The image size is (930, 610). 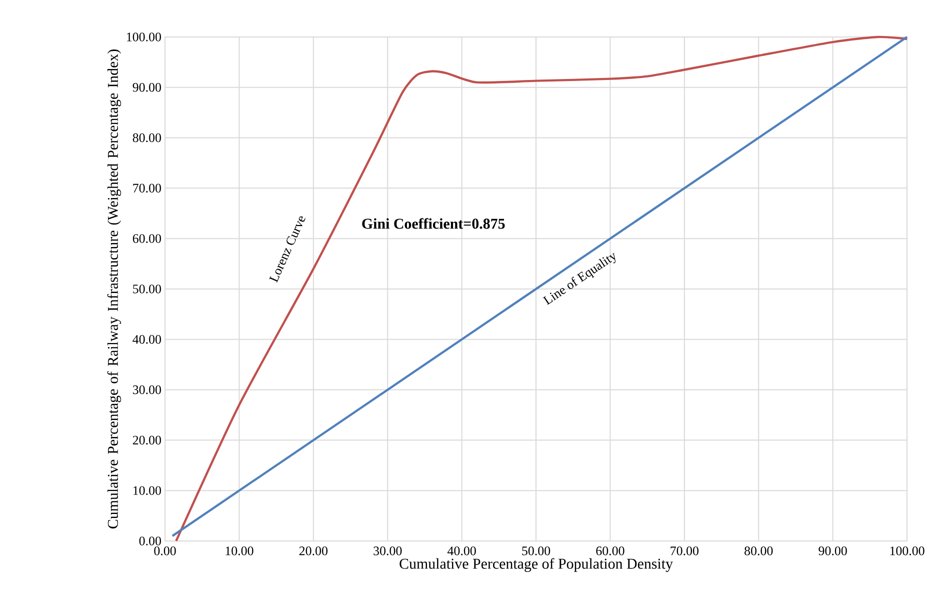 I want to click on y-tick-label: 30.00, so click(x=146, y=389).